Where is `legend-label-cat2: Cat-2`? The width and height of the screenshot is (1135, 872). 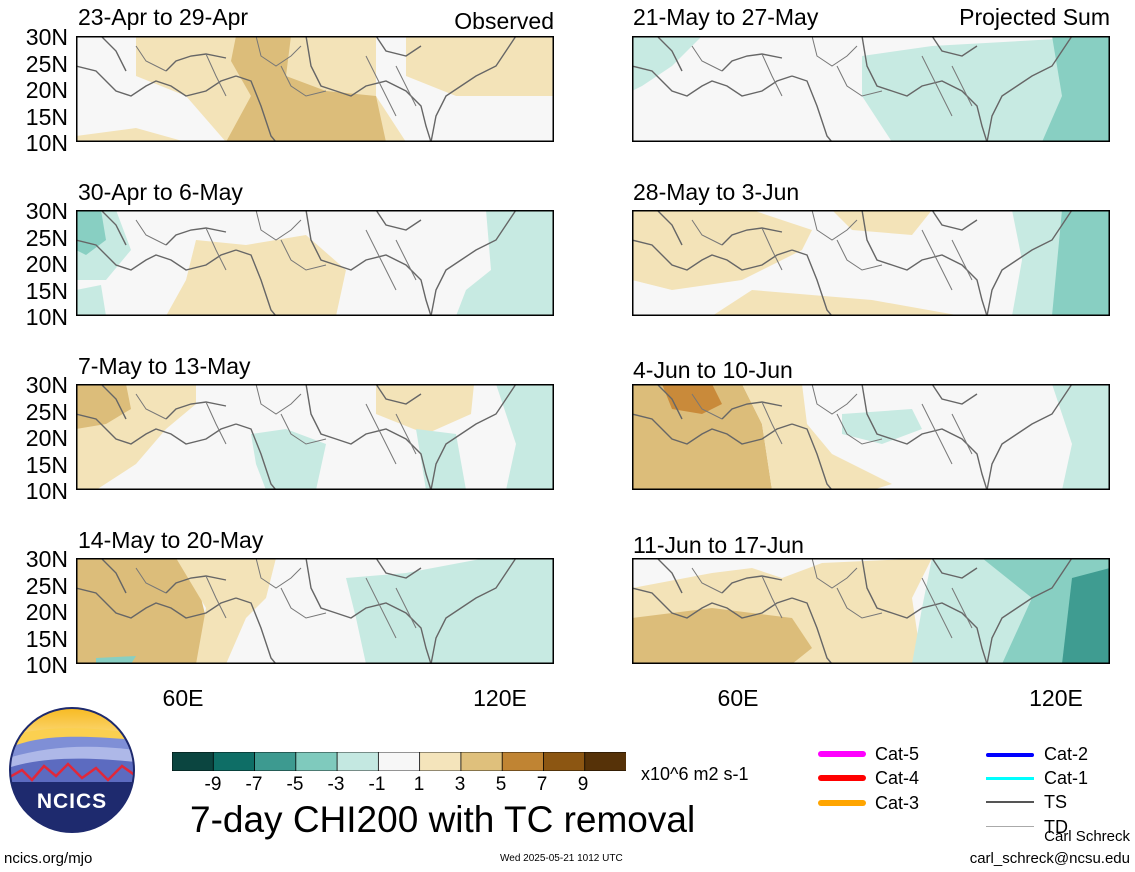
legend-label-cat2: Cat-2 is located at coordinates (1066, 754).